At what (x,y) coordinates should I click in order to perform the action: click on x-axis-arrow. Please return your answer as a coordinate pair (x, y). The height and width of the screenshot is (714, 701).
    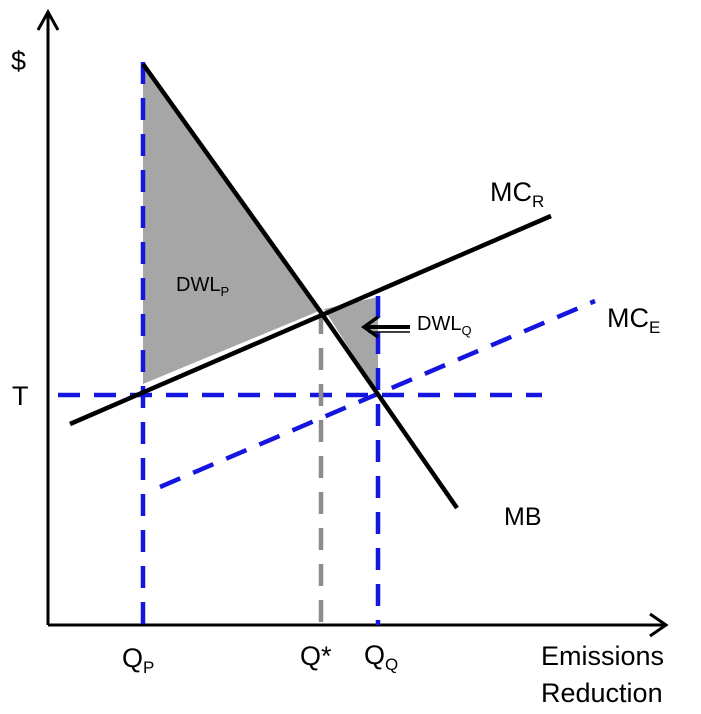
    Looking at the image, I should click on (659, 625).